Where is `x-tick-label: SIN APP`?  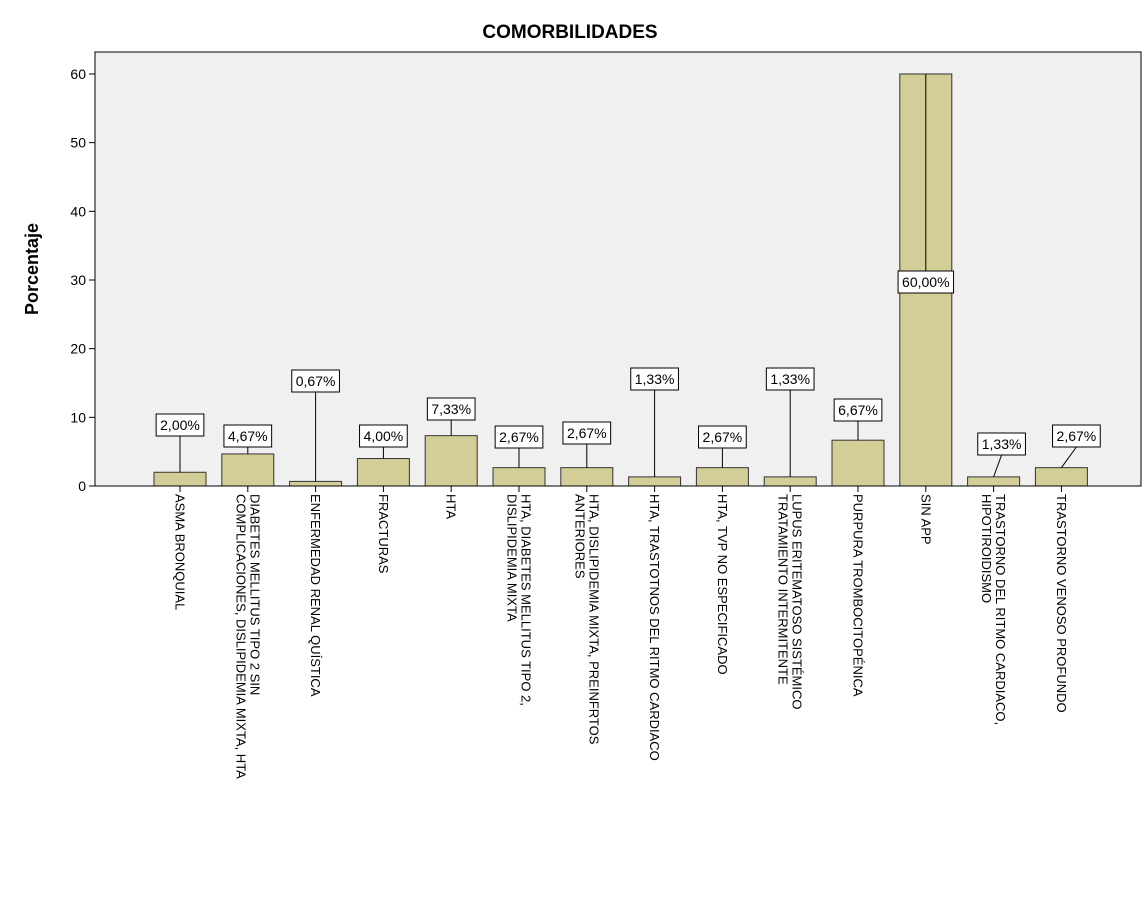 x-tick-label: SIN APP is located at coordinates (925, 519).